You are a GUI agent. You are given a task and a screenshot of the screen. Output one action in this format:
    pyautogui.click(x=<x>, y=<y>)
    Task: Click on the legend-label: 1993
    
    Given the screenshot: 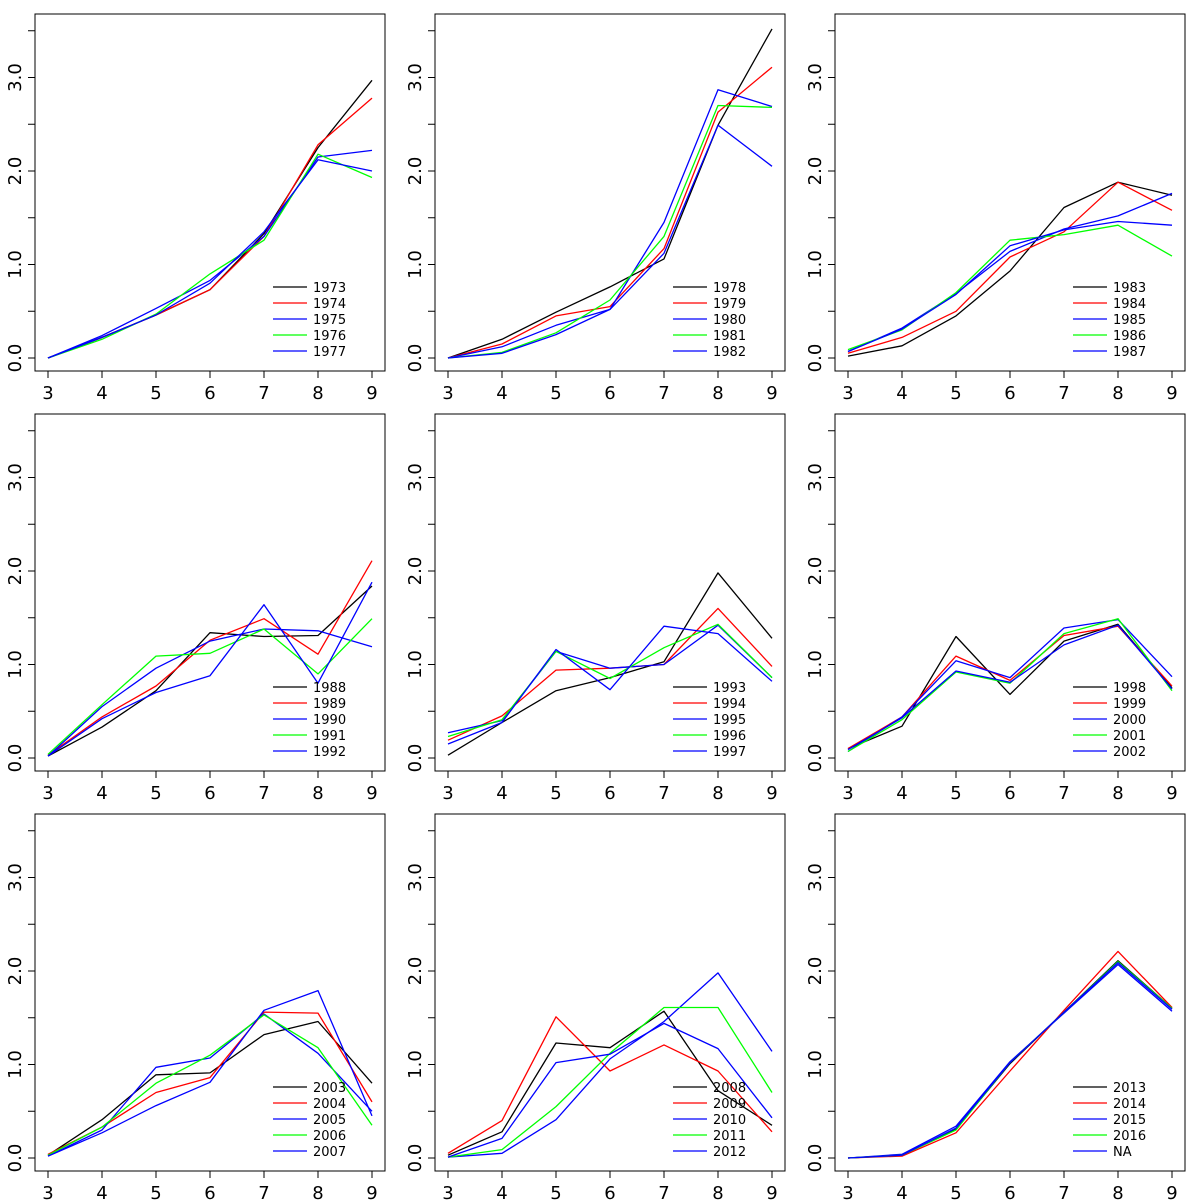 What is the action you would take?
    pyautogui.click(x=729, y=688)
    